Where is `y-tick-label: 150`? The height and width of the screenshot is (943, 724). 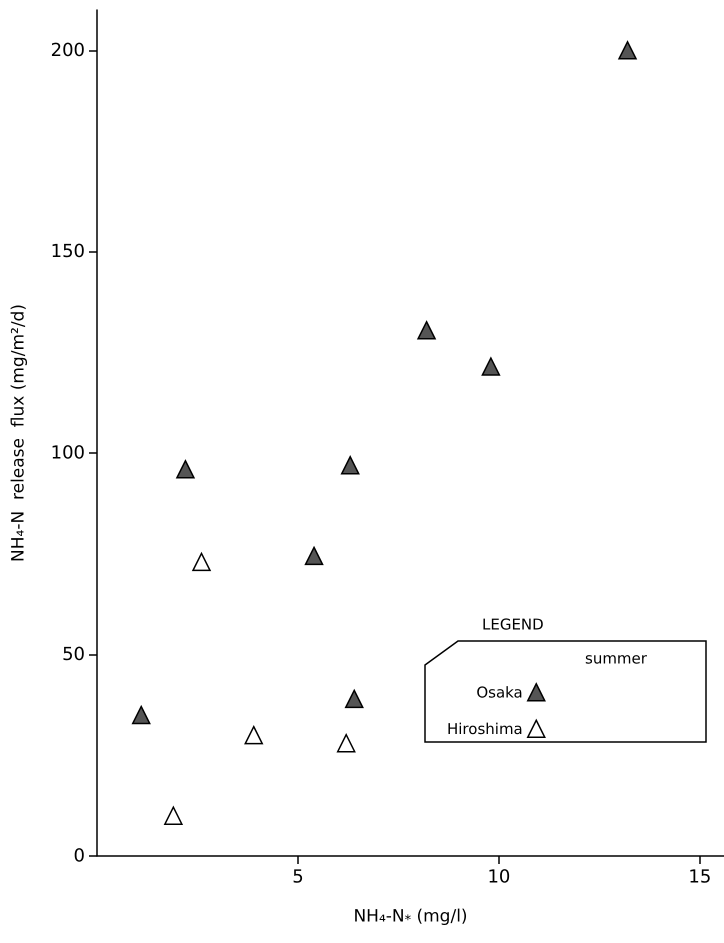
y-tick-label: 150 is located at coordinates (67, 251).